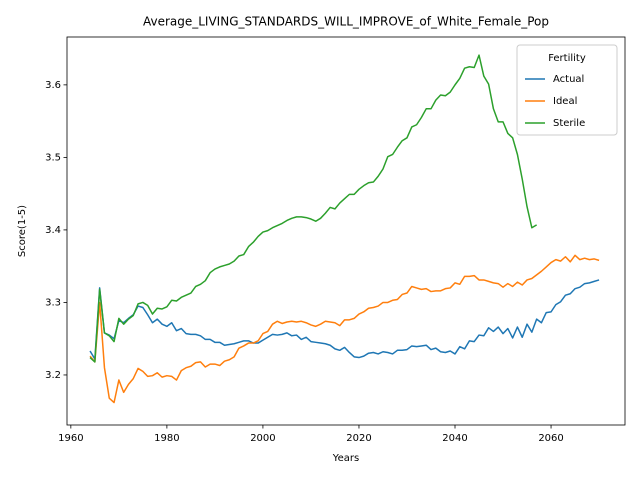 This screenshot has width=640, height=480. Describe the element at coordinates (22, 231) in the screenshot. I see `y-axis-label: Score(1-5)` at that location.